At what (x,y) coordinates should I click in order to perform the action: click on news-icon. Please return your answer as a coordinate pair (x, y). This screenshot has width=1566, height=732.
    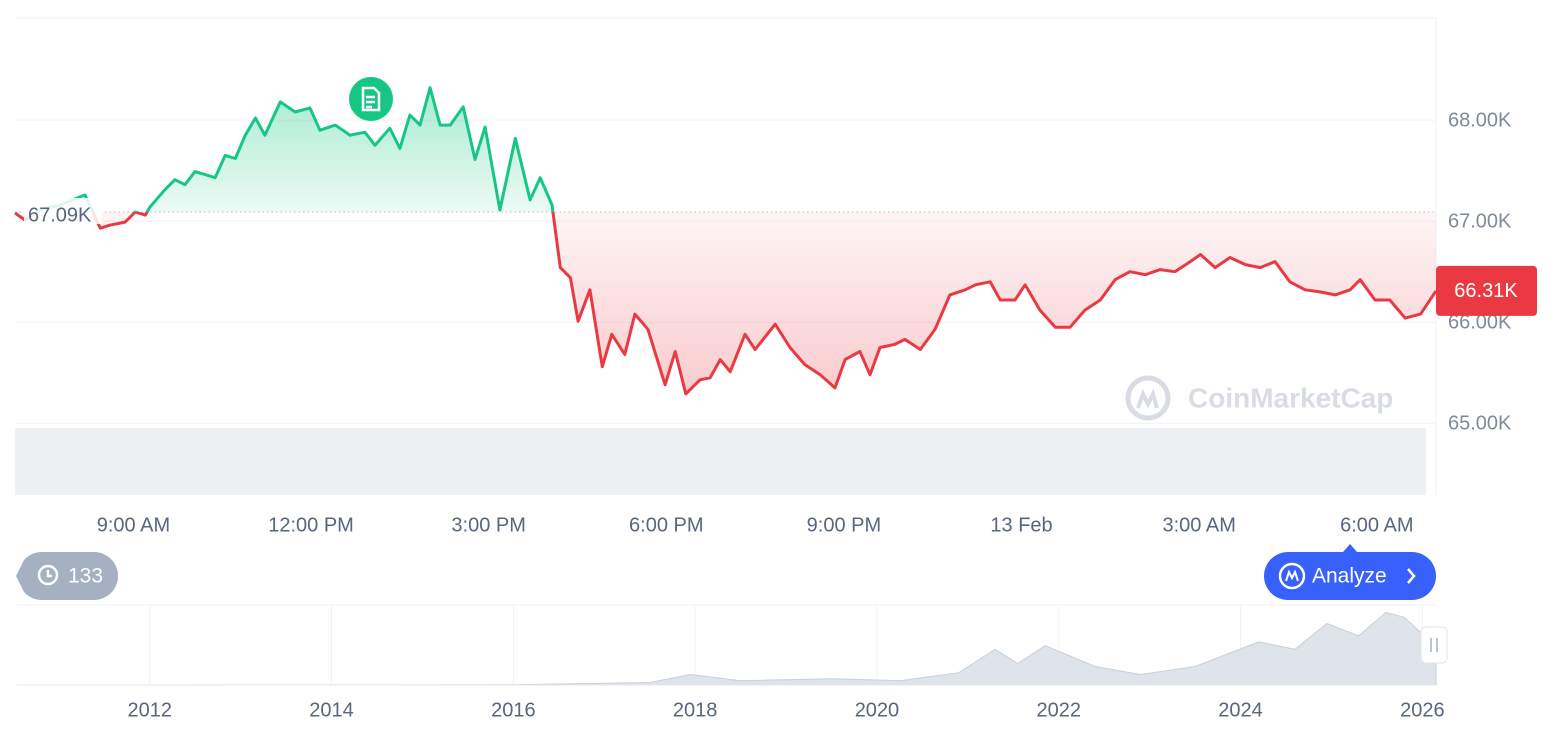
    Looking at the image, I should click on (371, 99).